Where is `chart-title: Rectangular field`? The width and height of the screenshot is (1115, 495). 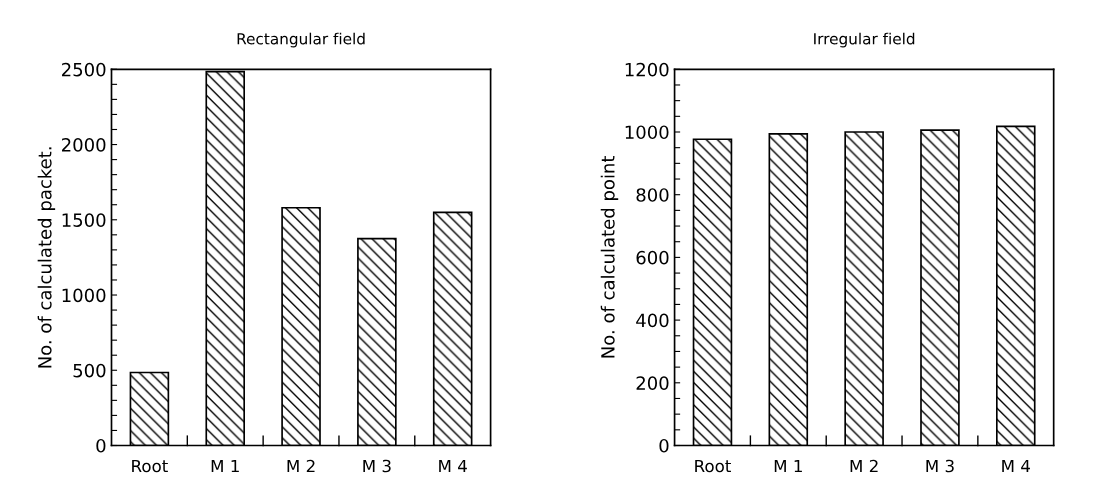
chart-title: Rectangular field is located at coordinates (301, 40).